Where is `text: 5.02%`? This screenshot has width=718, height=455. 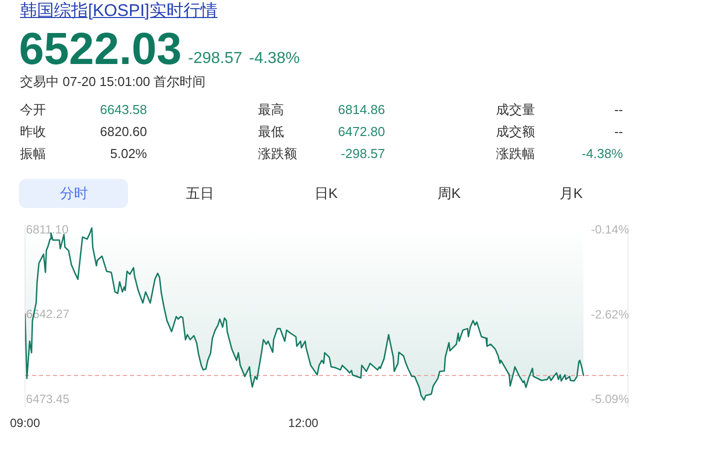
text: 5.02% is located at coordinates (128, 154).